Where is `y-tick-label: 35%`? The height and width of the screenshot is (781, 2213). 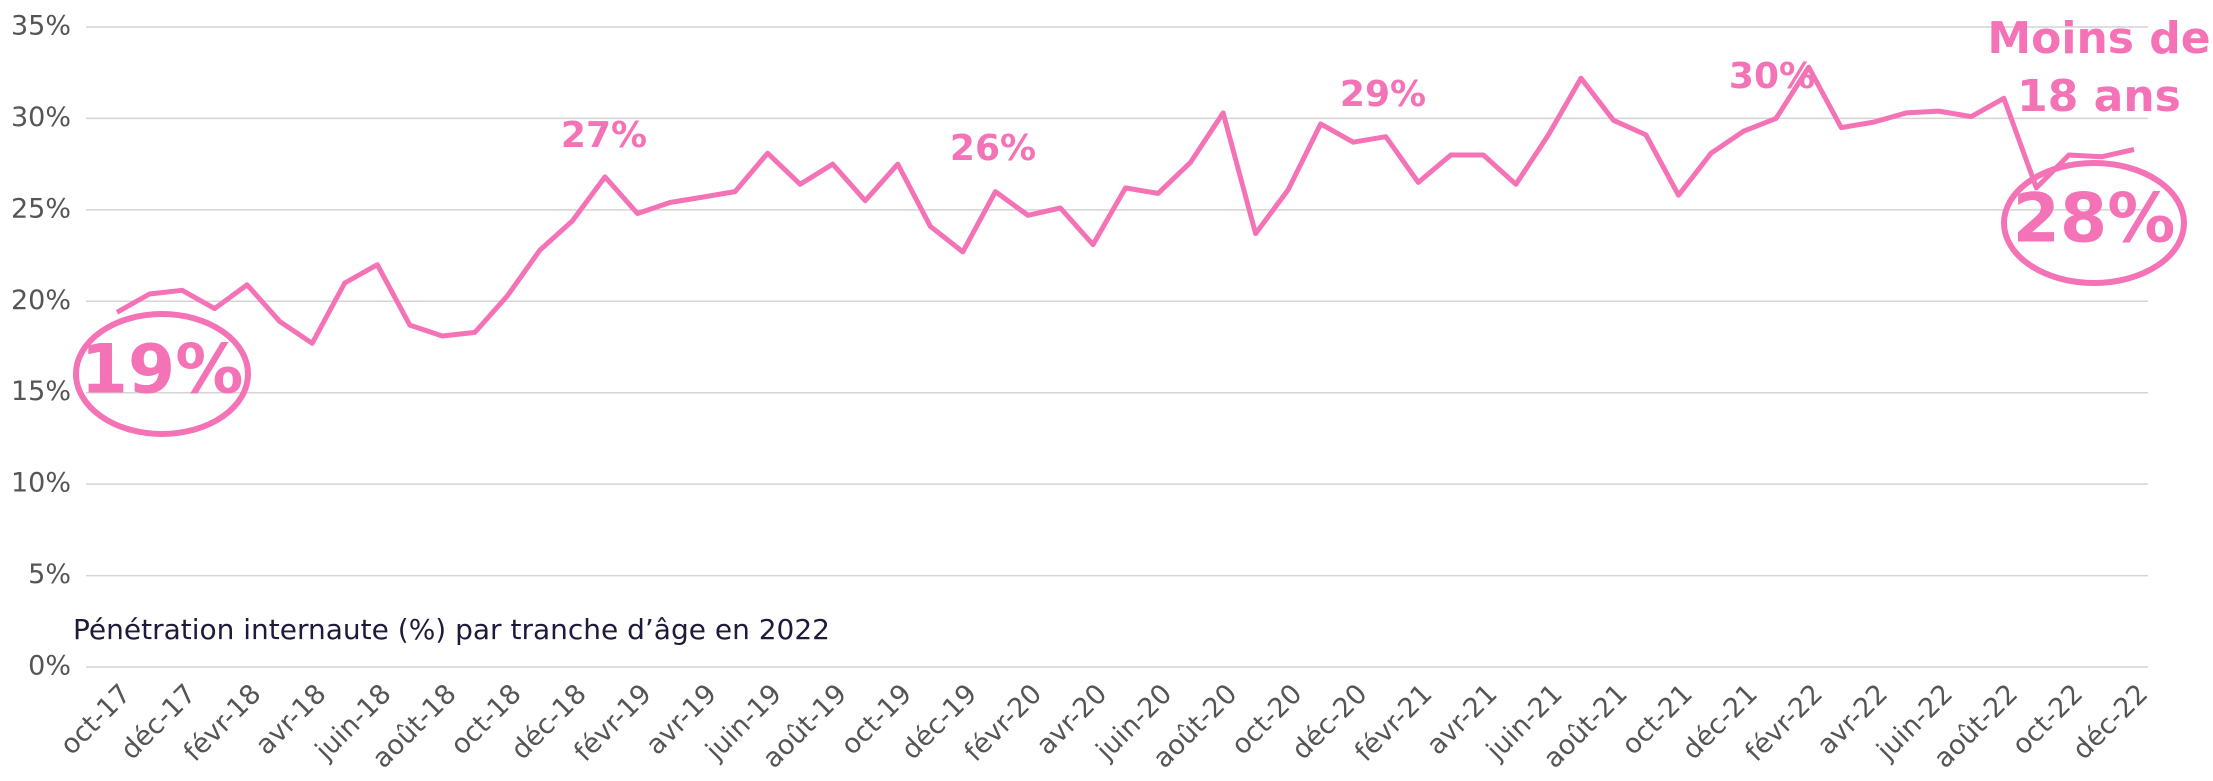 y-tick-label: 35% is located at coordinates (41, 26).